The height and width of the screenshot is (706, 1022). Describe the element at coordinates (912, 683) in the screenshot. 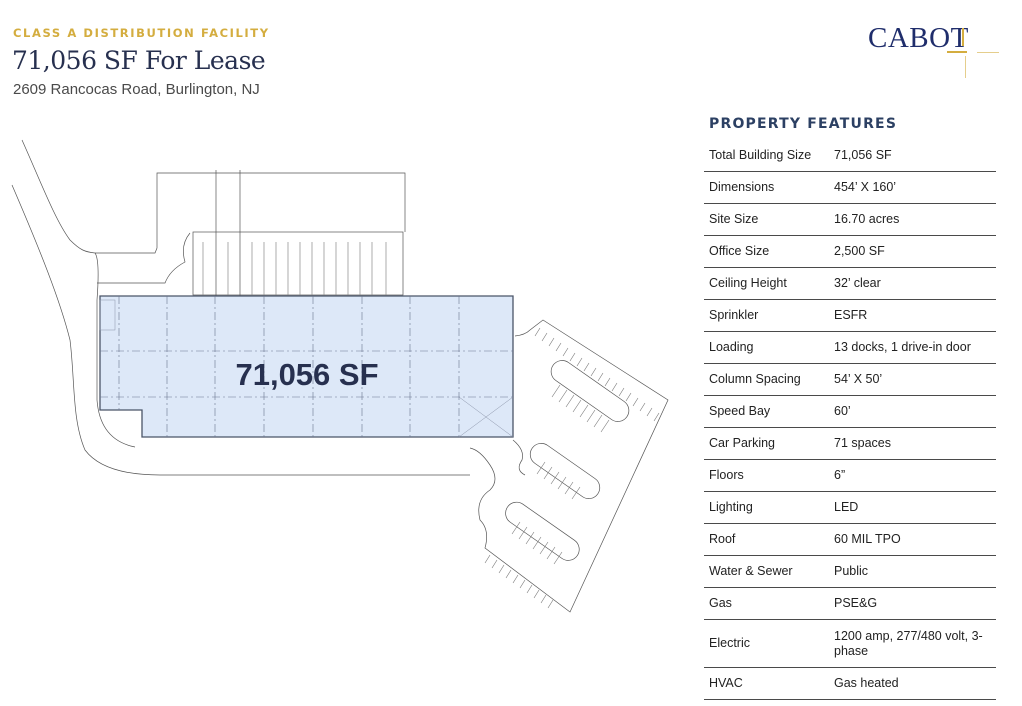

I see `feature-value: Gas heated` at that location.